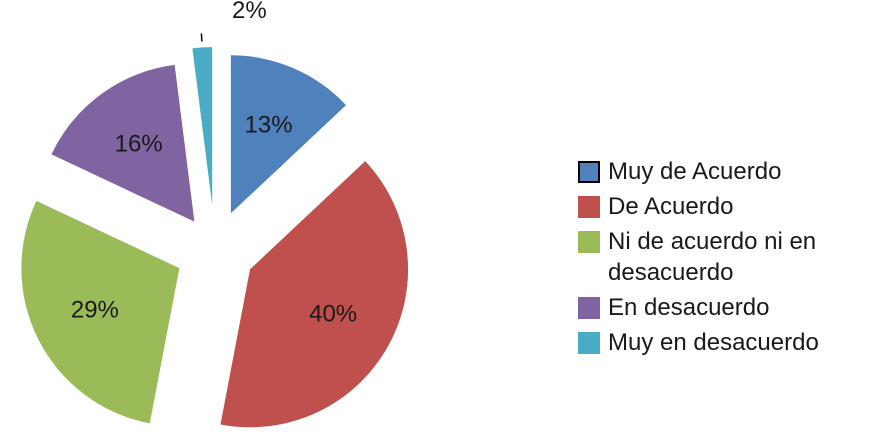 The width and height of the screenshot is (880, 439). Describe the element at coordinates (695, 171) in the screenshot. I see `legend-label: Muy de Acuerdo` at that location.